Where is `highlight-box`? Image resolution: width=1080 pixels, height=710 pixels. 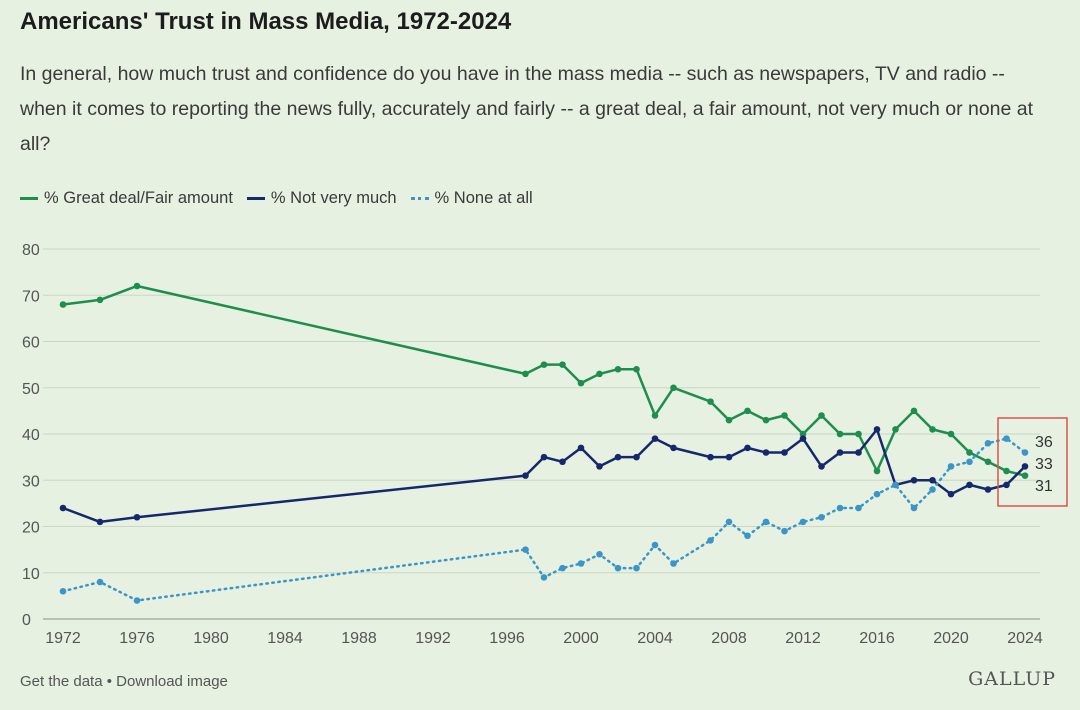 highlight-box is located at coordinates (1032, 462).